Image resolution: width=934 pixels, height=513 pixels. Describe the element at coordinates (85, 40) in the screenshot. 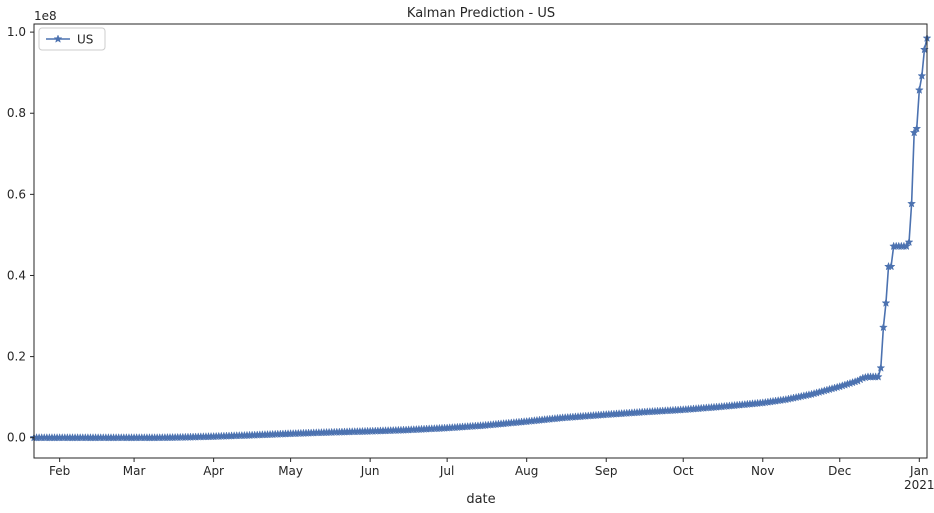

I see `legend-label: US` at that location.